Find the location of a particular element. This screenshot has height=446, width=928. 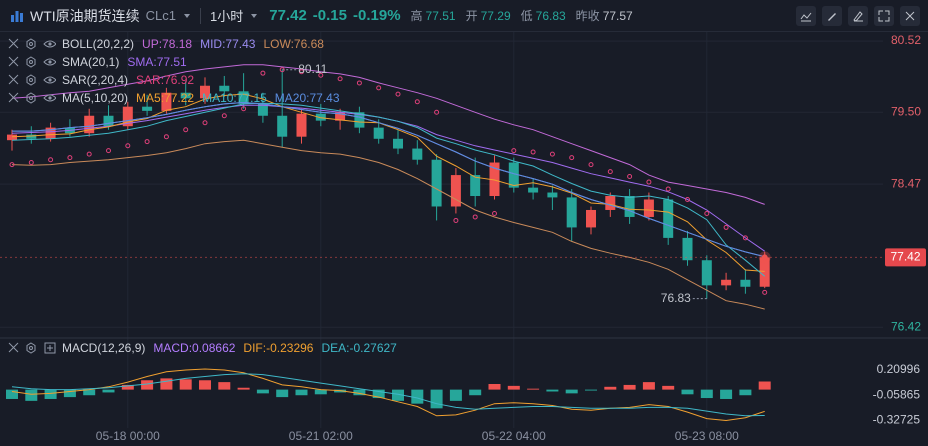

price-change-pct: -0.19% is located at coordinates (377, 15).